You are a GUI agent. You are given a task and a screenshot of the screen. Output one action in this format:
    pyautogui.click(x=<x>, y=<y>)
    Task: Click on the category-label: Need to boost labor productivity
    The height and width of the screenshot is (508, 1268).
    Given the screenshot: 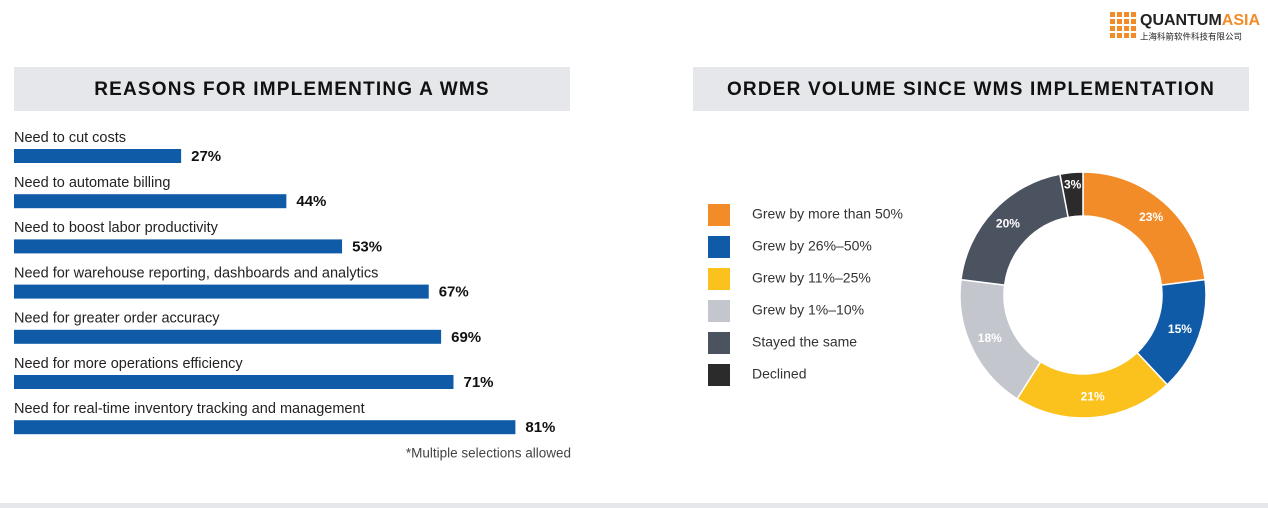 What is the action you would take?
    pyautogui.click(x=116, y=228)
    